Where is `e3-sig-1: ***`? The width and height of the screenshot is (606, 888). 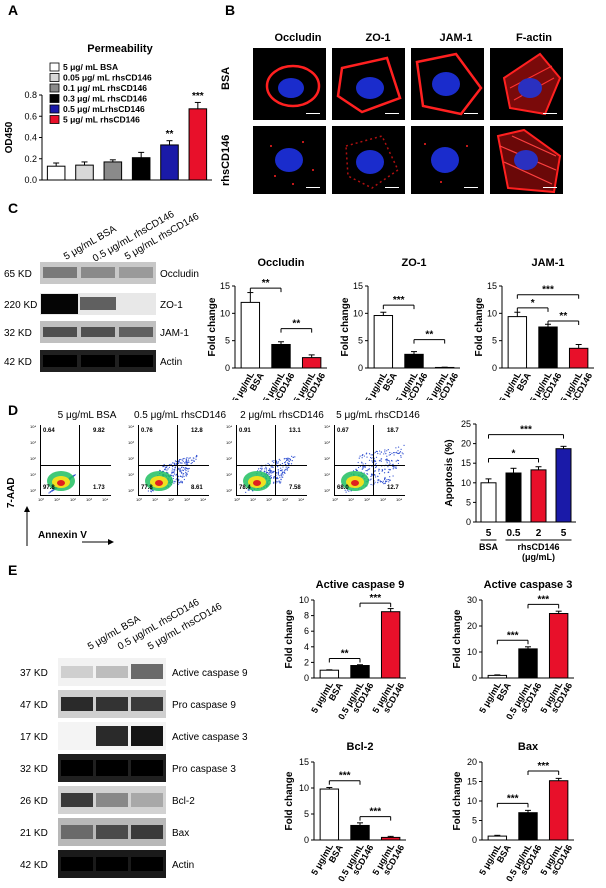 e3-sig-1: *** is located at coordinates (543, 766).